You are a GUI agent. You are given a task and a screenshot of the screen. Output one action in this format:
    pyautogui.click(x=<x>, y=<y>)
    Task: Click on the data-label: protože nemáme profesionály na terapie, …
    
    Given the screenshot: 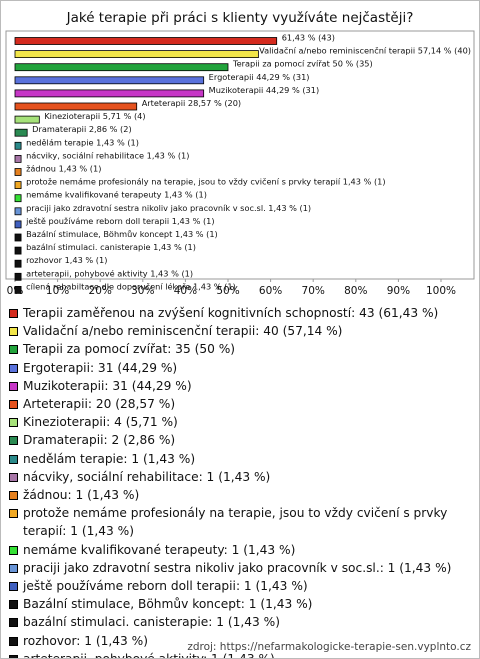 What is the action you would take?
    pyautogui.click(x=205, y=182)
    